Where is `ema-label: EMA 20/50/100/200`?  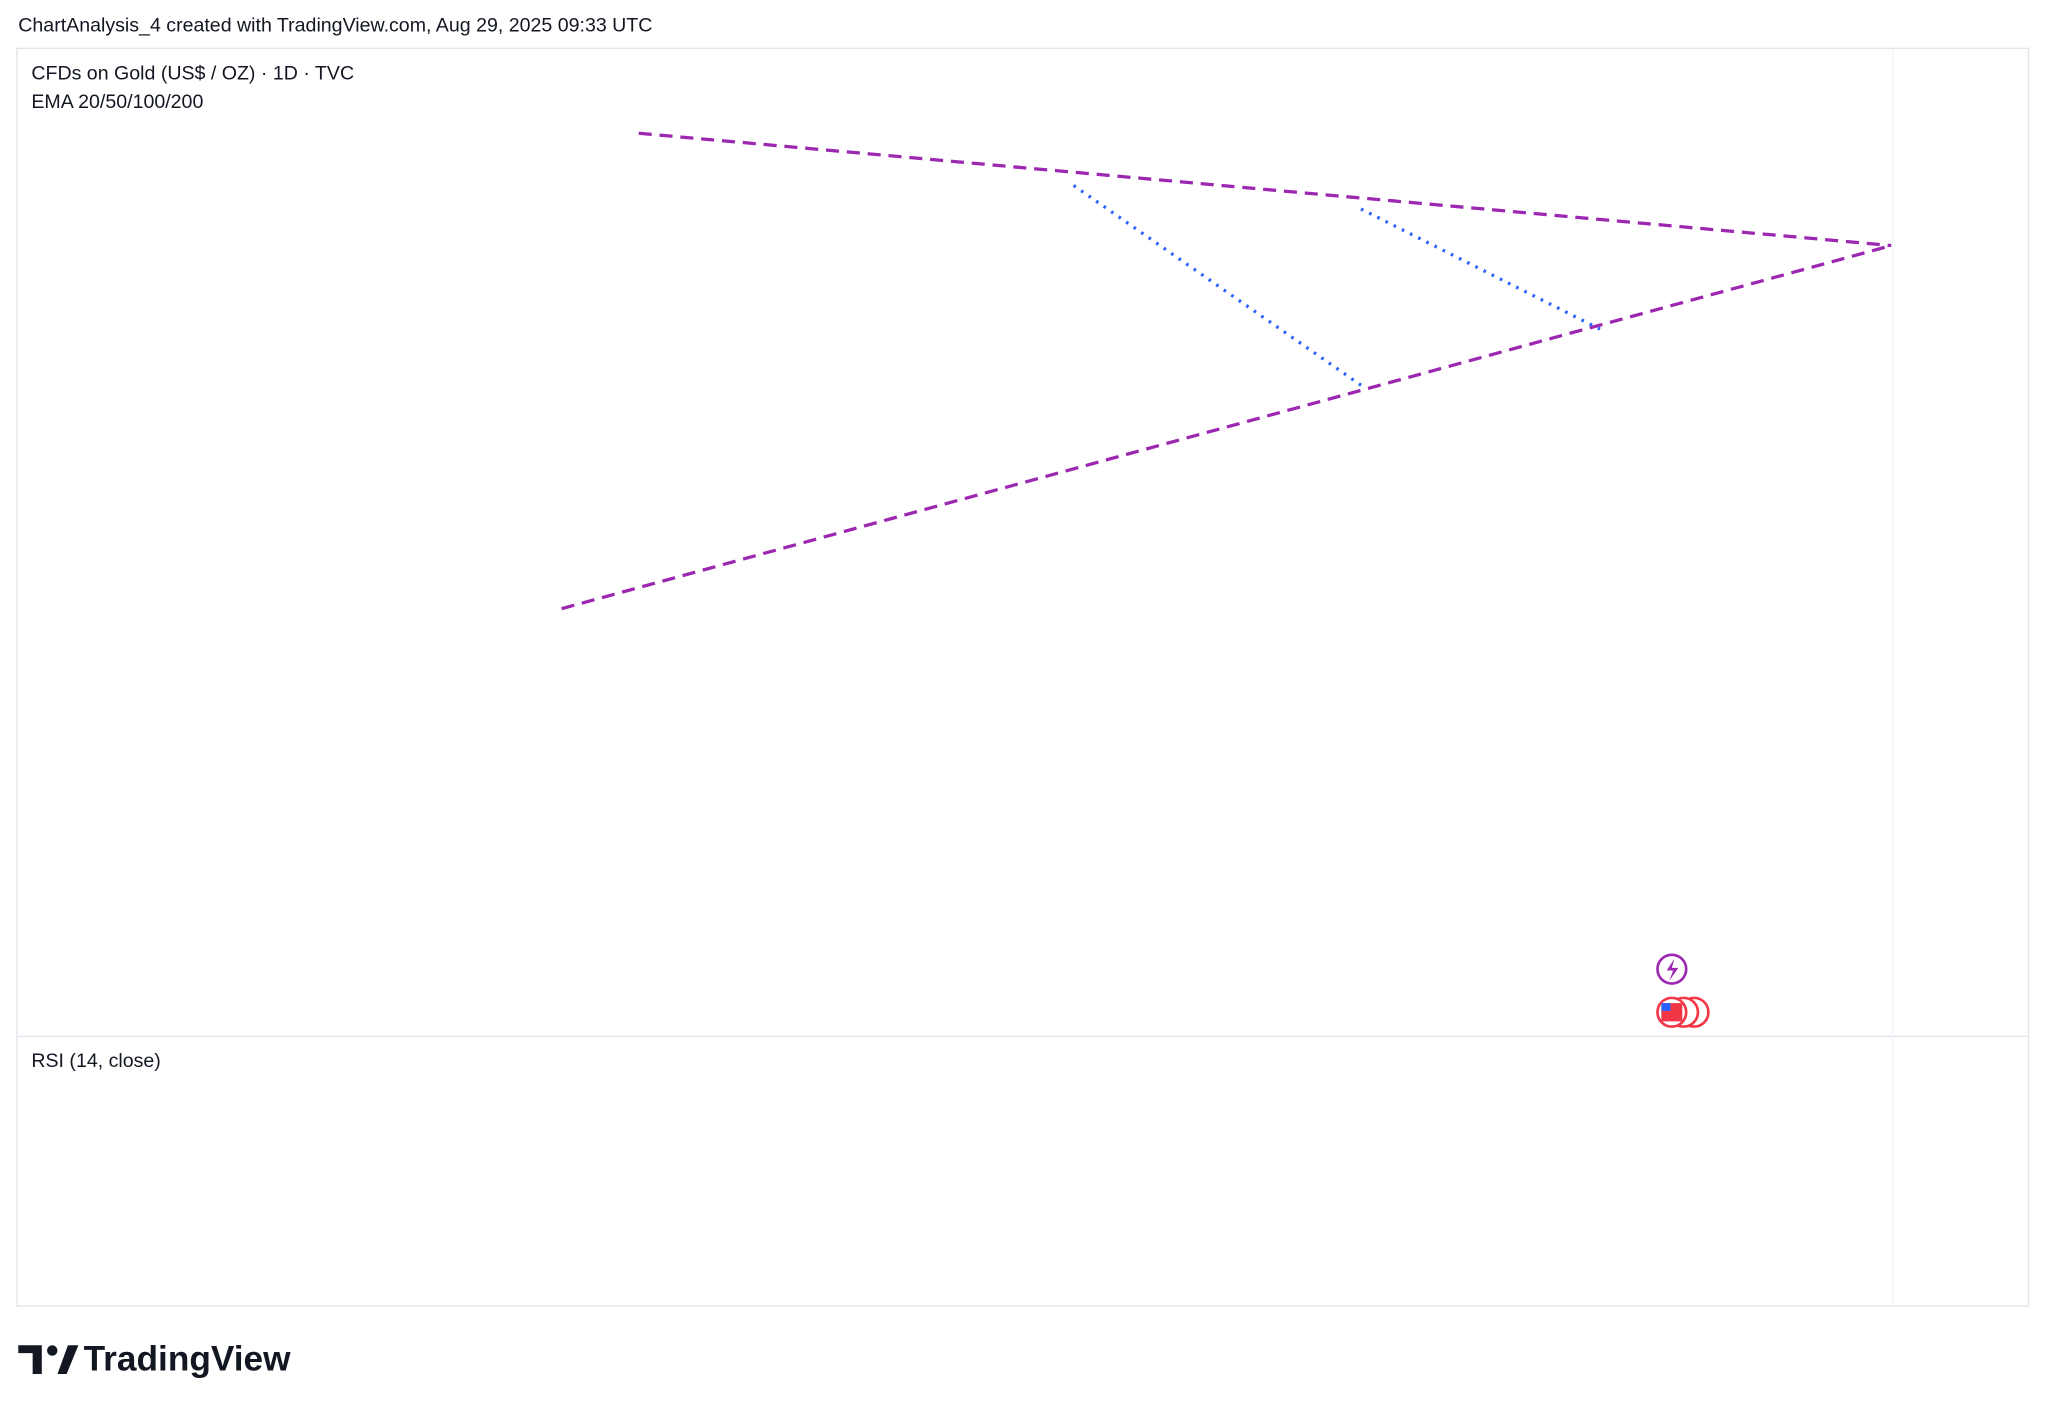 ema-label: EMA 20/50/100/200 is located at coordinates (117, 102).